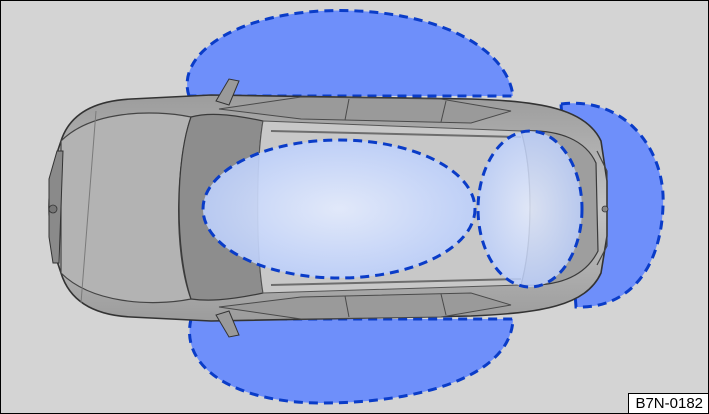 This screenshot has width=709, height=414. I want to click on figure-code-label: B7N-0182, so click(668, 403).